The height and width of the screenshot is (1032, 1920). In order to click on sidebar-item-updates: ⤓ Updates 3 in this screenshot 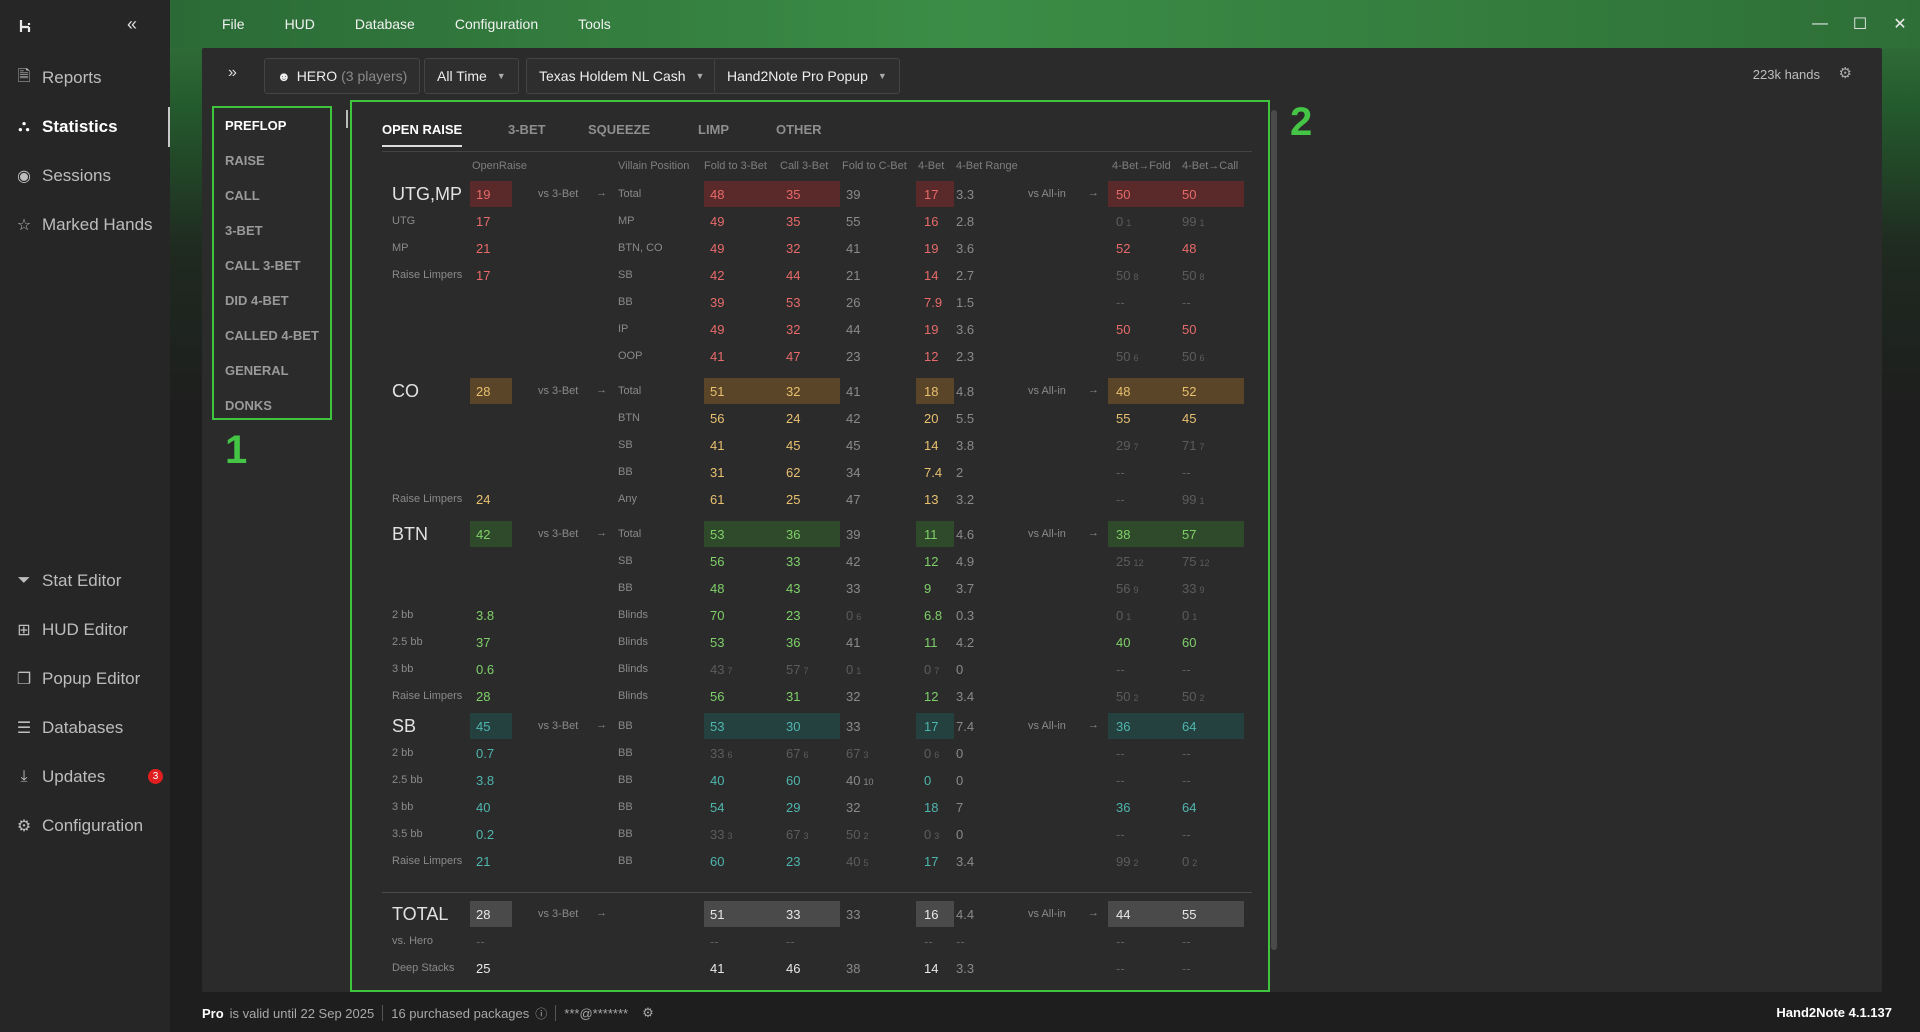, I will do `click(85, 777)`.